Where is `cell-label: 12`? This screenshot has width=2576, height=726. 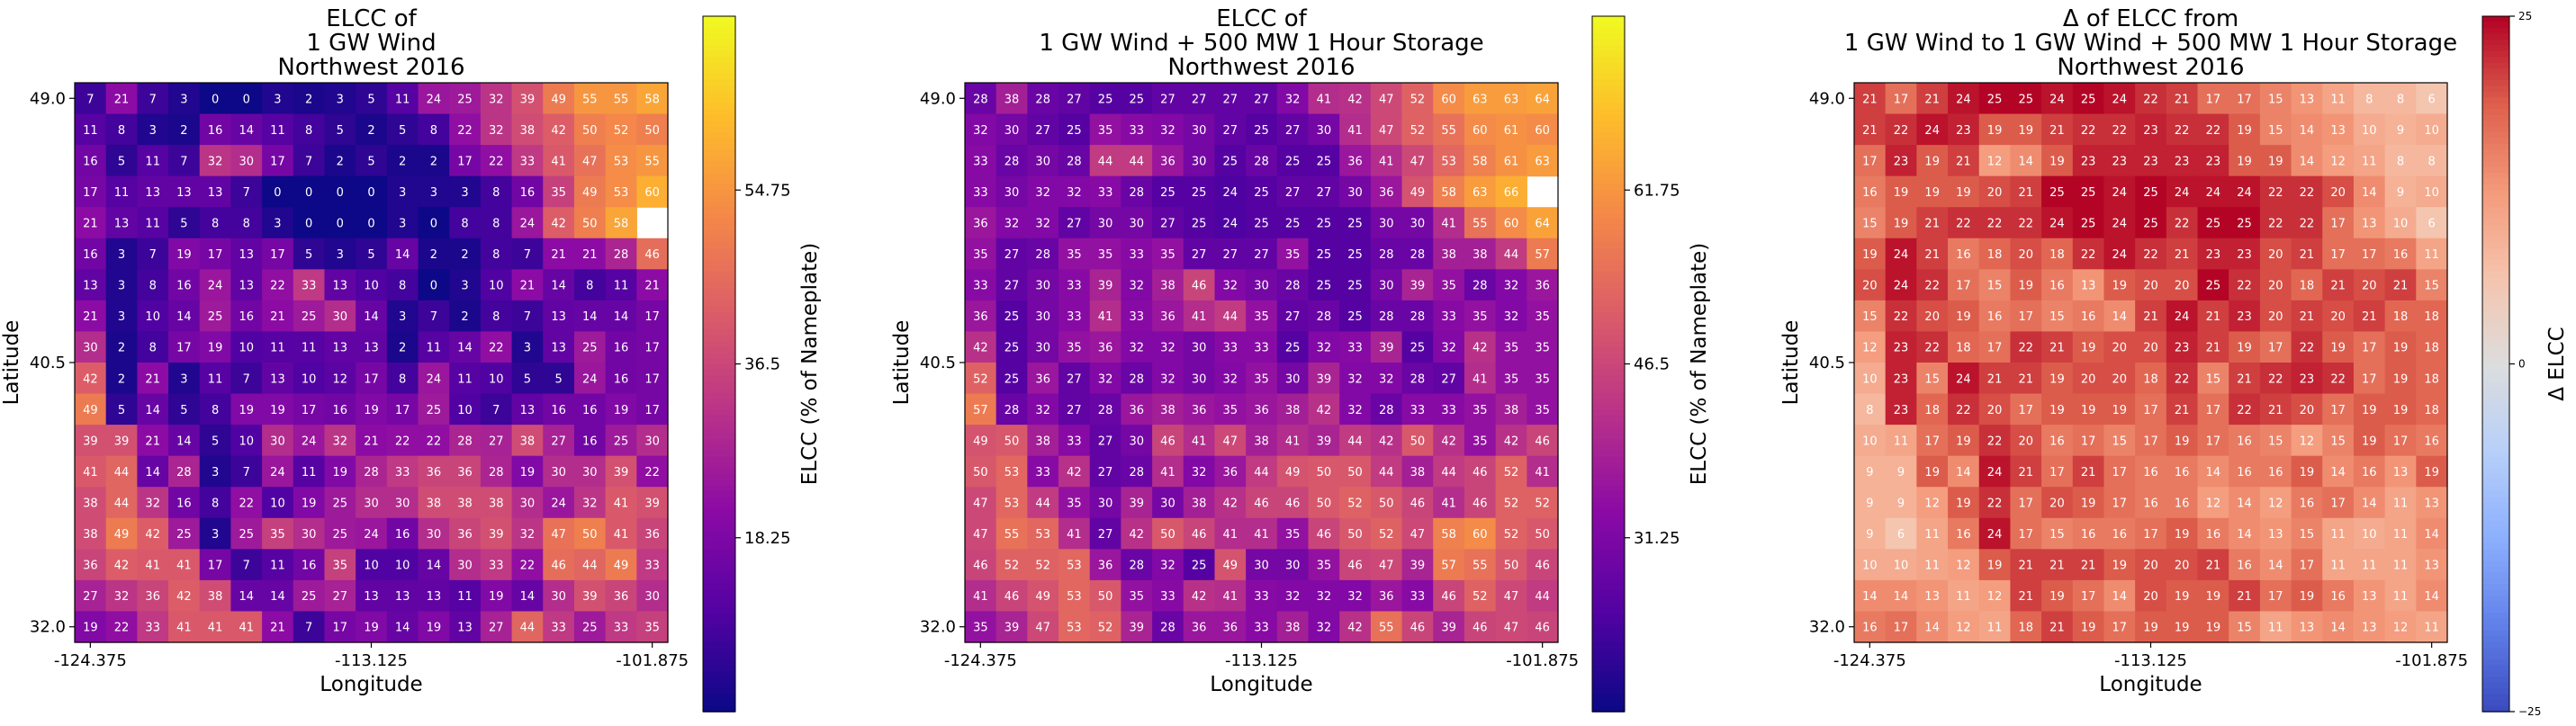 cell-label: 12 is located at coordinates (1870, 348).